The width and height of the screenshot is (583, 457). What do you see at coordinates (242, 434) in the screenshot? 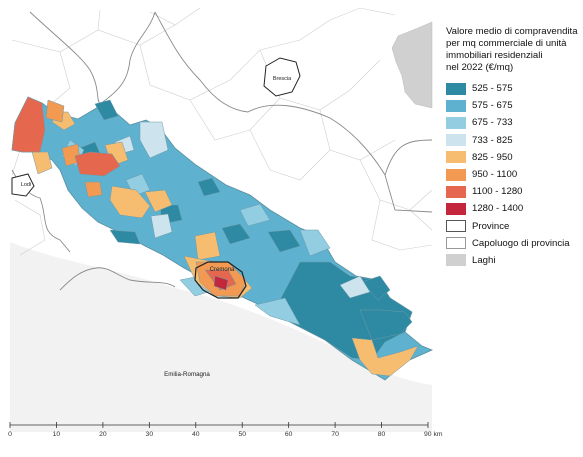
I see `scale-tick-label: 50` at bounding box center [242, 434].